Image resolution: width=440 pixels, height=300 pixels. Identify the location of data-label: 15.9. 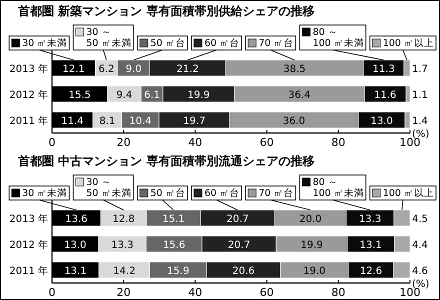
(178, 271).